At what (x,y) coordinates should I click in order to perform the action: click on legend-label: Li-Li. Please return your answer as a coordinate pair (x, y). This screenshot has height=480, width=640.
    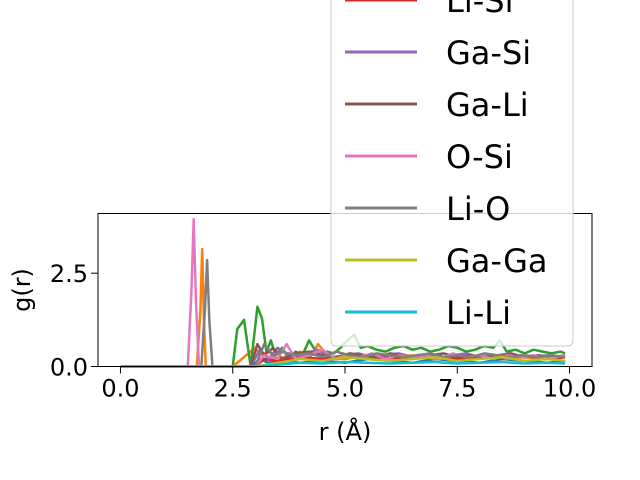
    Looking at the image, I should click on (478, 313).